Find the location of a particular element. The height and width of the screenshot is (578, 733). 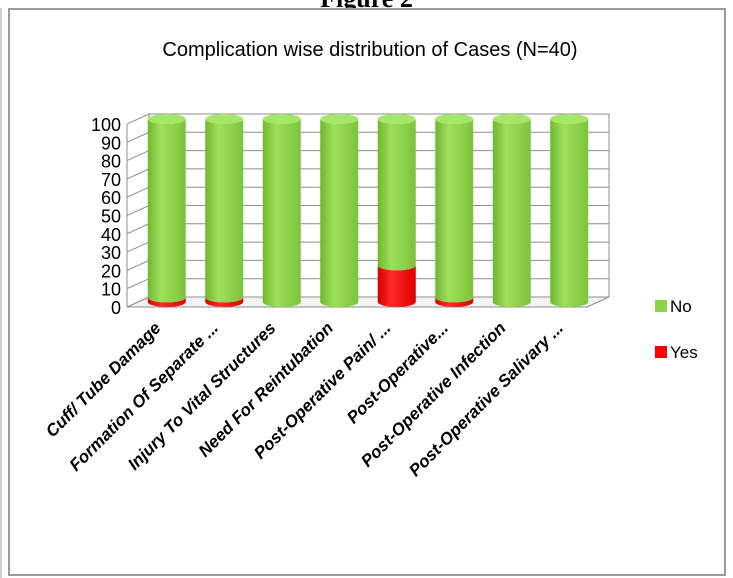

y-tick-label: 30 is located at coordinates (111, 253).